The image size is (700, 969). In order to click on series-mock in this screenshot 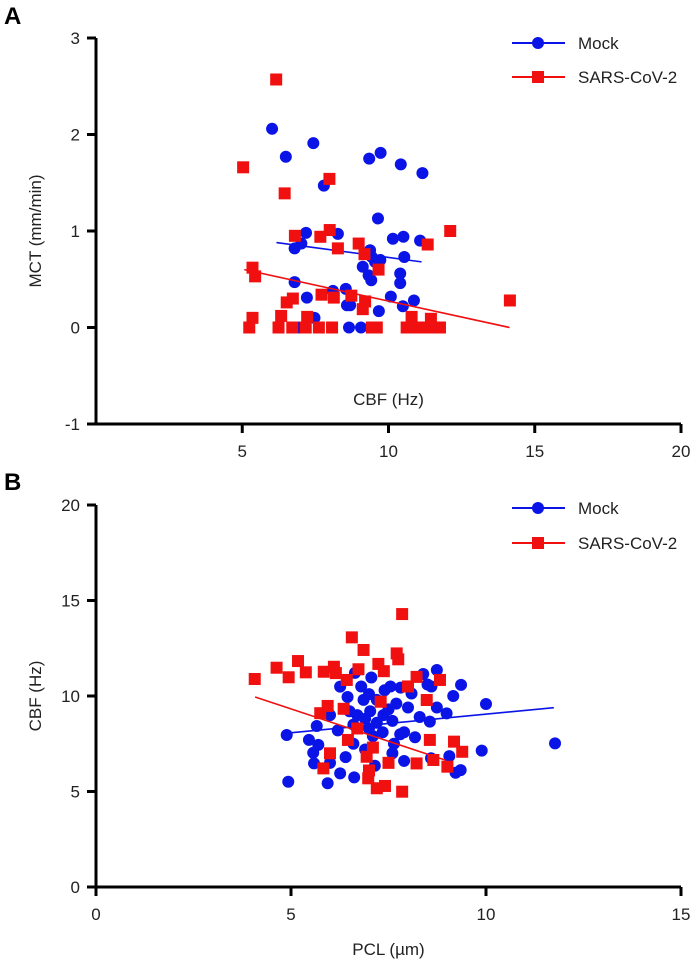, I will do `click(421, 727)`.